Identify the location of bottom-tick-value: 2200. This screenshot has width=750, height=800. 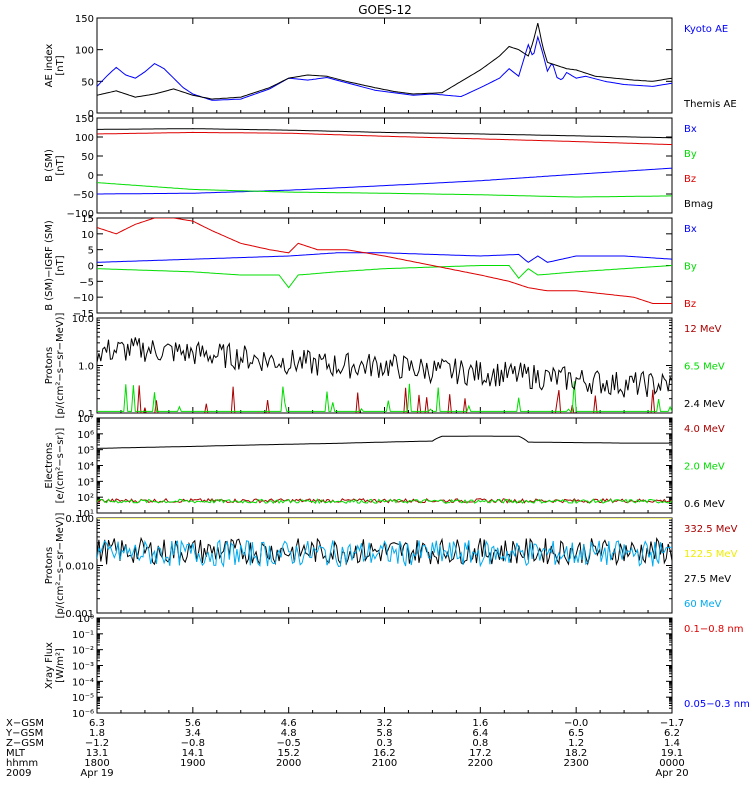
(480, 763).